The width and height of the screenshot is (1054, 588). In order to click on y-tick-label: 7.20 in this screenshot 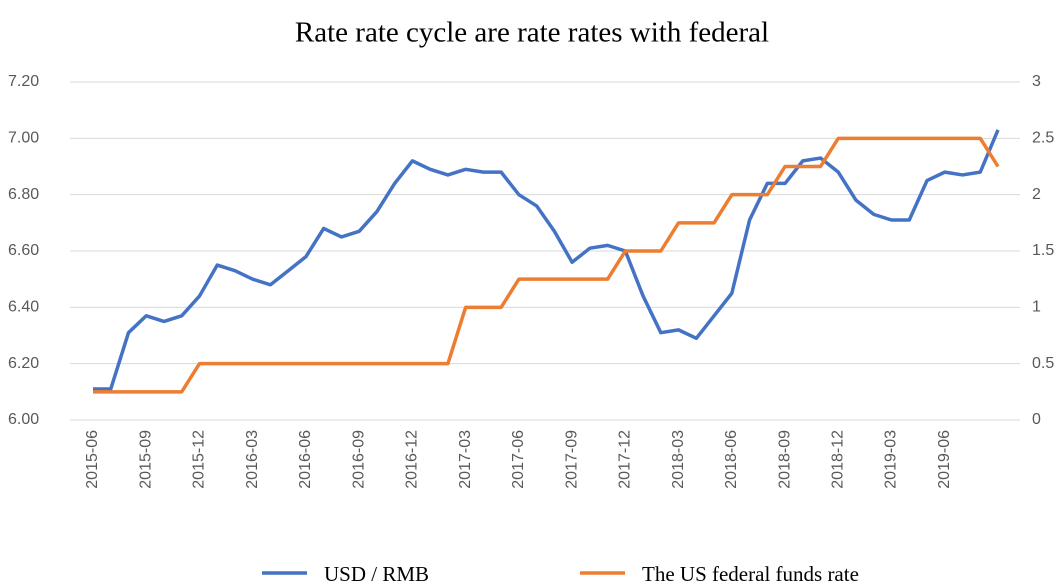, I will do `click(23, 81)`.